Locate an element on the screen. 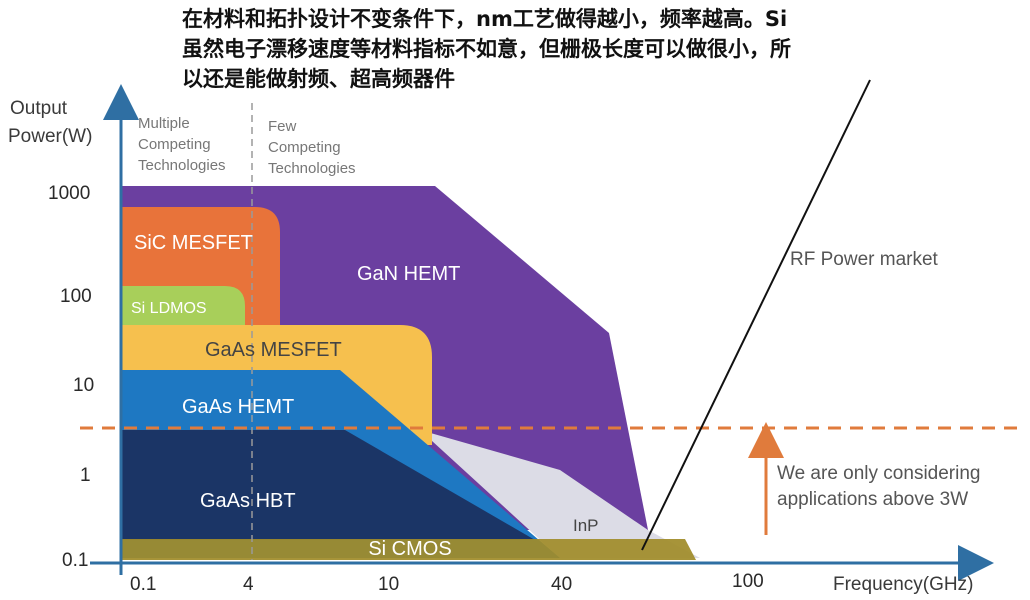 The width and height of the screenshot is (1030, 600). region-note-right: Few Competing Technologies is located at coordinates (312, 147).